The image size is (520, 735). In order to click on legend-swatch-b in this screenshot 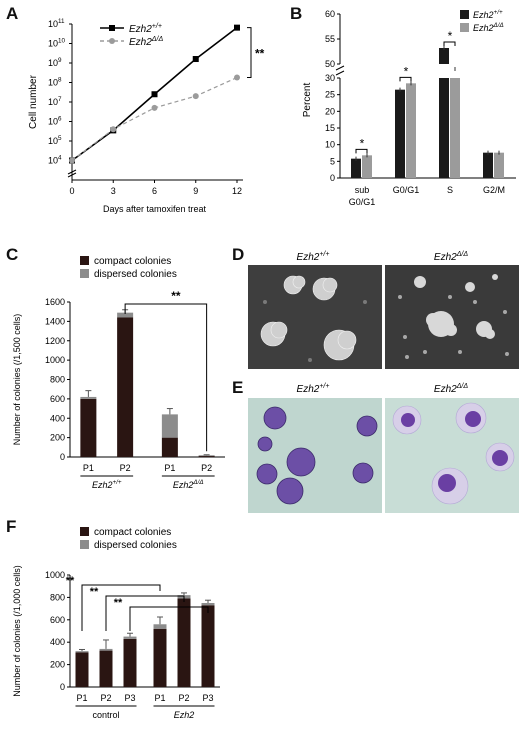, I will do `click(464, 14)`.